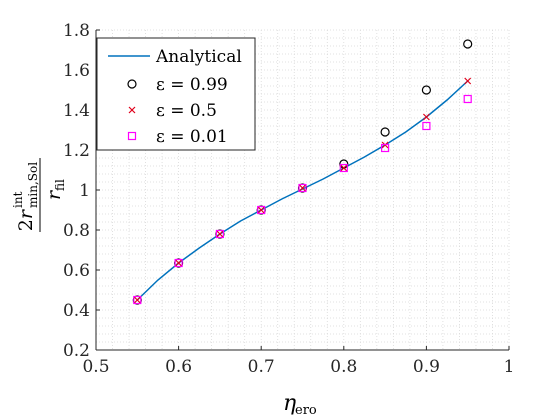 The width and height of the screenshot is (560, 420). I want to click on x-tick-label: 0.7, so click(261, 367).